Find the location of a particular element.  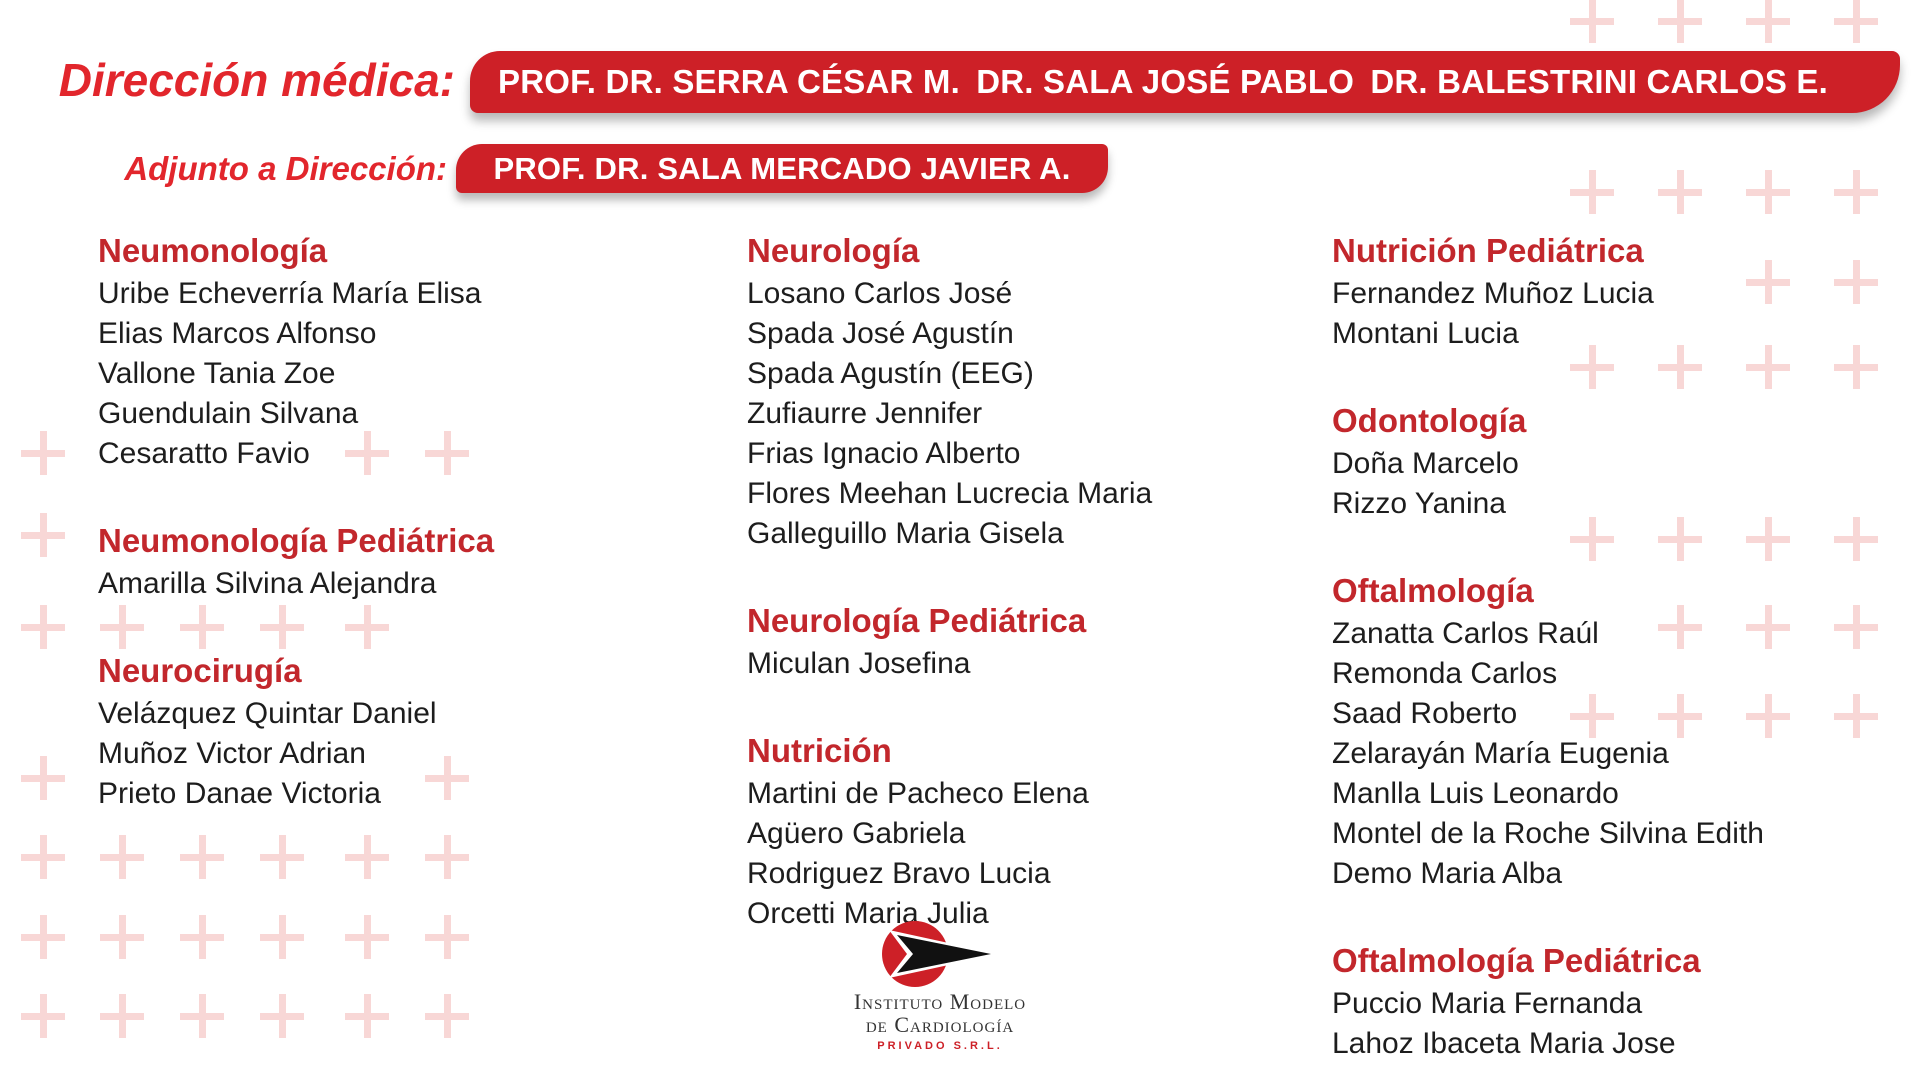

doctor-name: Flores Meehan Lucrecia Maria is located at coordinates (950, 493).